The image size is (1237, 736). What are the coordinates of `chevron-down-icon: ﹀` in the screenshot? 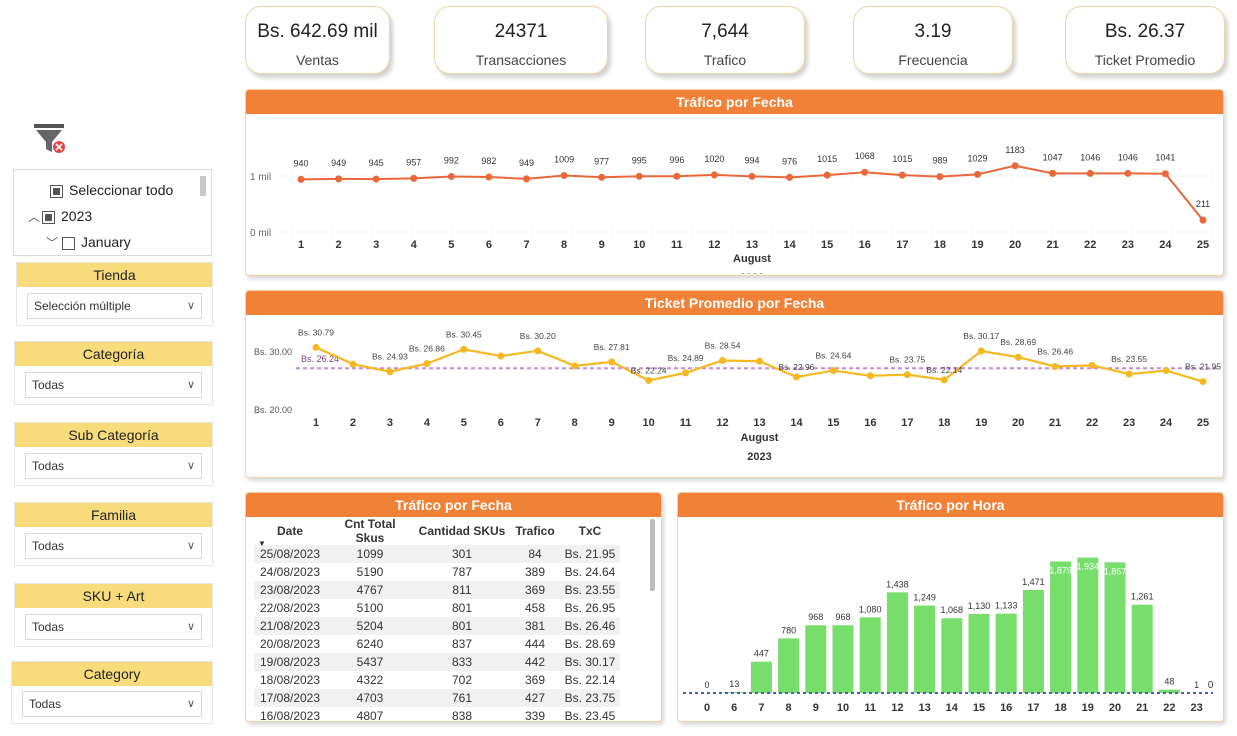 It's located at (52, 243).